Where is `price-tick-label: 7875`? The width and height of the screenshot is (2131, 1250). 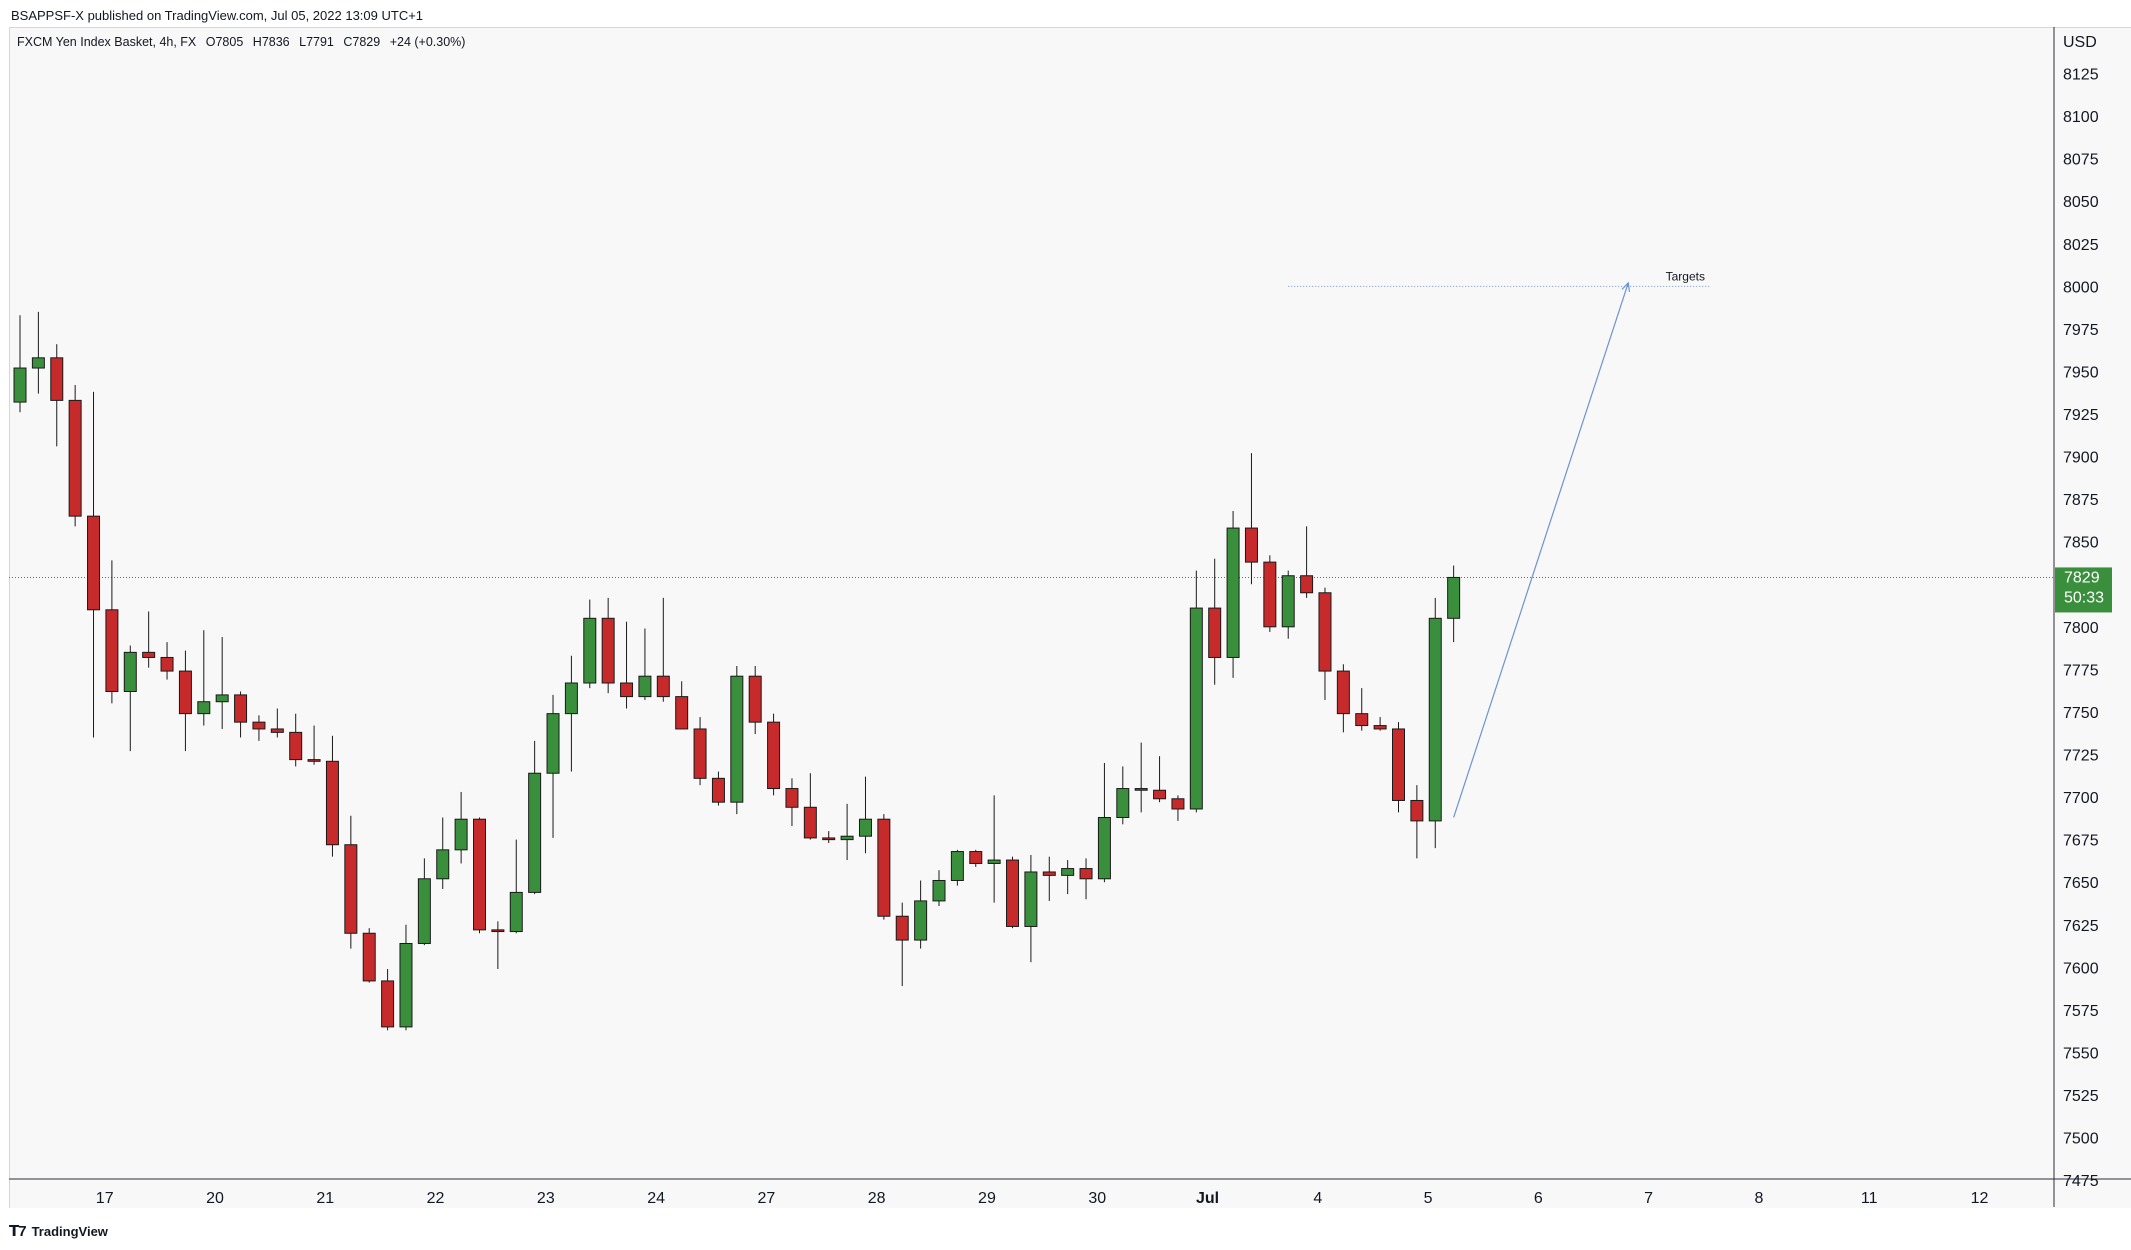 price-tick-label: 7875 is located at coordinates (2081, 500).